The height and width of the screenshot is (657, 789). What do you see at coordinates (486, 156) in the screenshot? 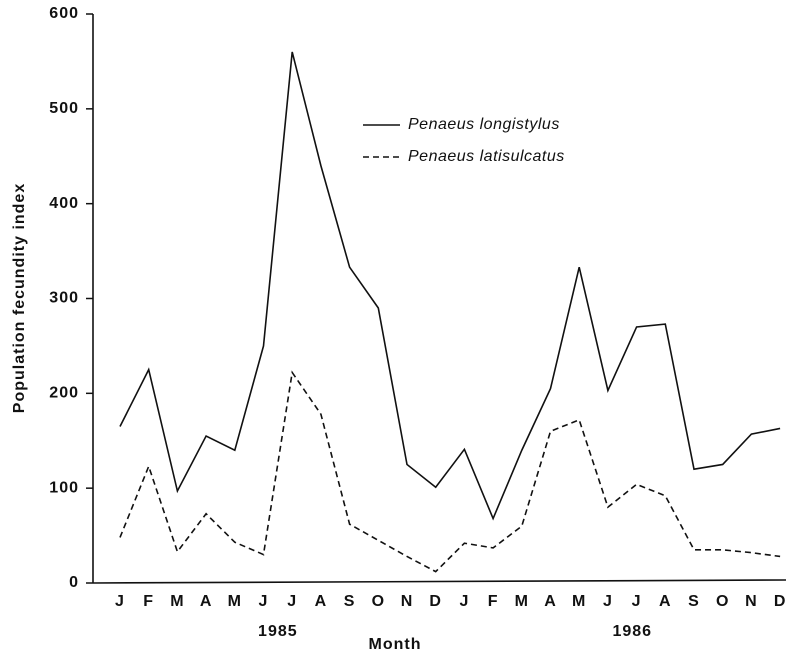
I see `legend-label: Penaeus latisulcatus` at bounding box center [486, 156].